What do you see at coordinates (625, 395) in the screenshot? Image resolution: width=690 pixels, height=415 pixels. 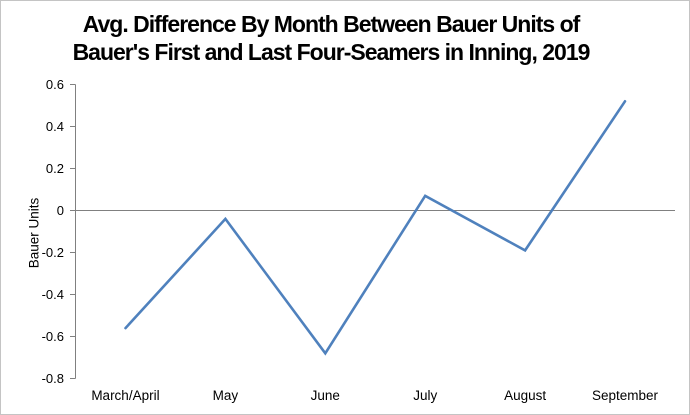 I see `x-tick-label: September` at bounding box center [625, 395].